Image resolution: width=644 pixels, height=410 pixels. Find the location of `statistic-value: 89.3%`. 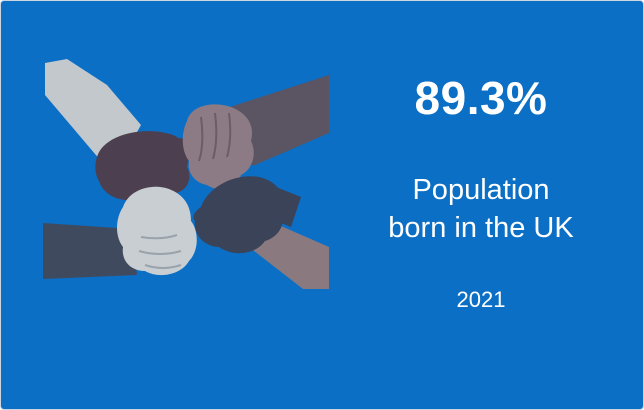

statistic-value: 89.3% is located at coordinates (481, 98).